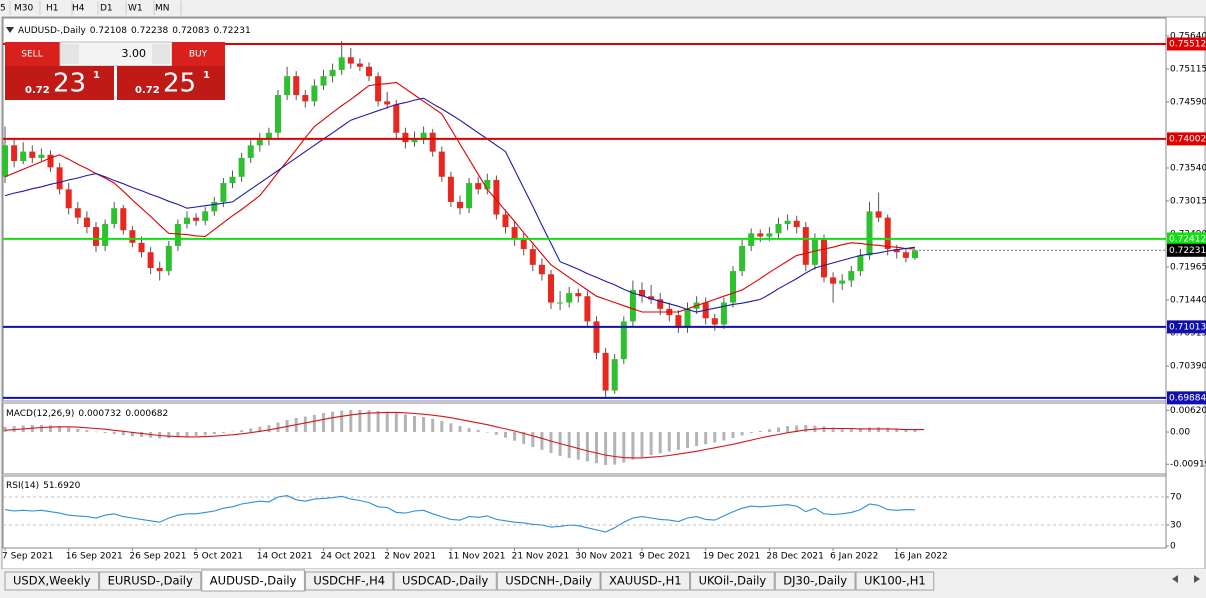  I want to click on chart-tab-label: USDX,Weekly, so click(52, 581).